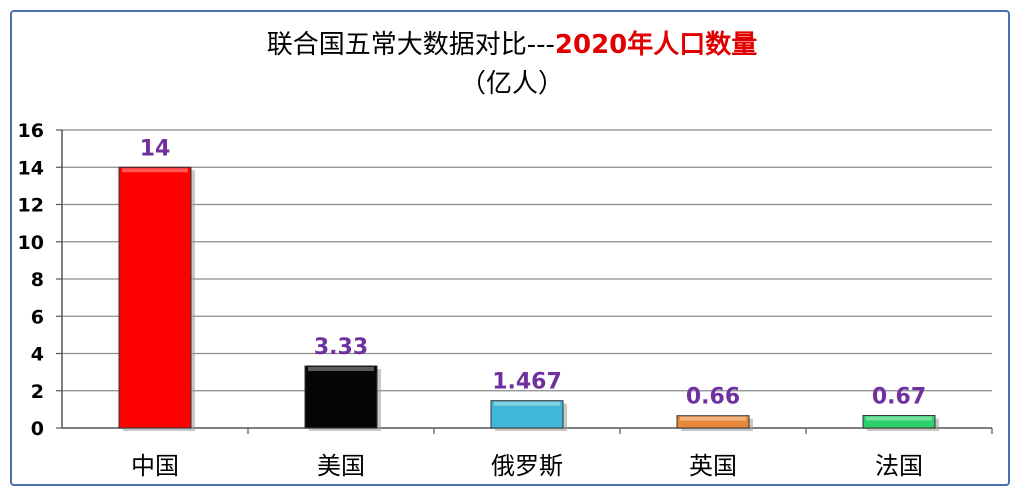 The width and height of the screenshot is (1024, 500). Describe the element at coordinates (341, 347) in the screenshot. I see `data-label: 3.33` at that location.